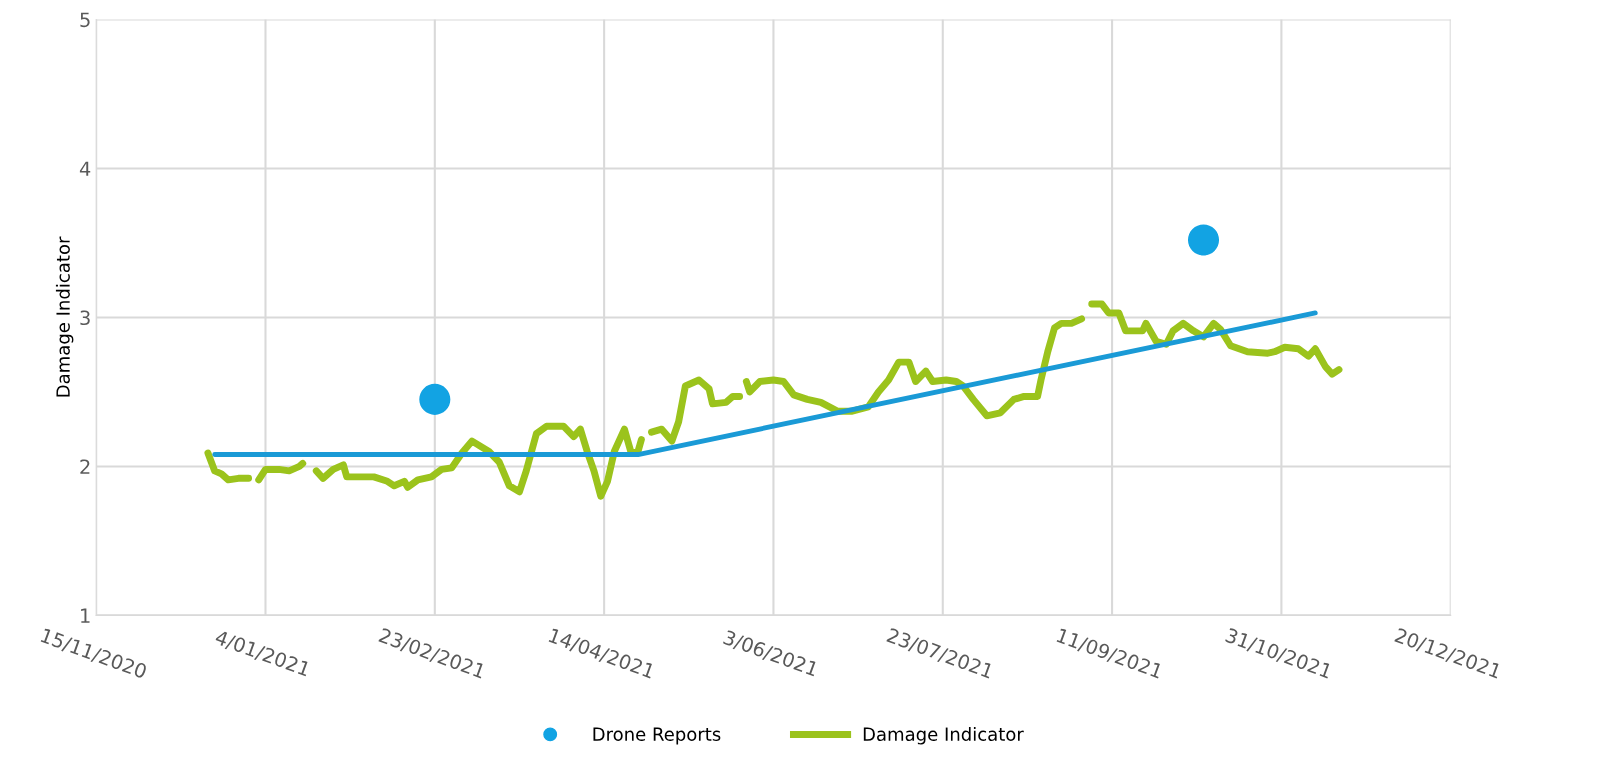 This screenshot has height=779, width=1603. Describe the element at coordinates (85, 615) in the screenshot. I see `y-tick-label: 1` at that location.